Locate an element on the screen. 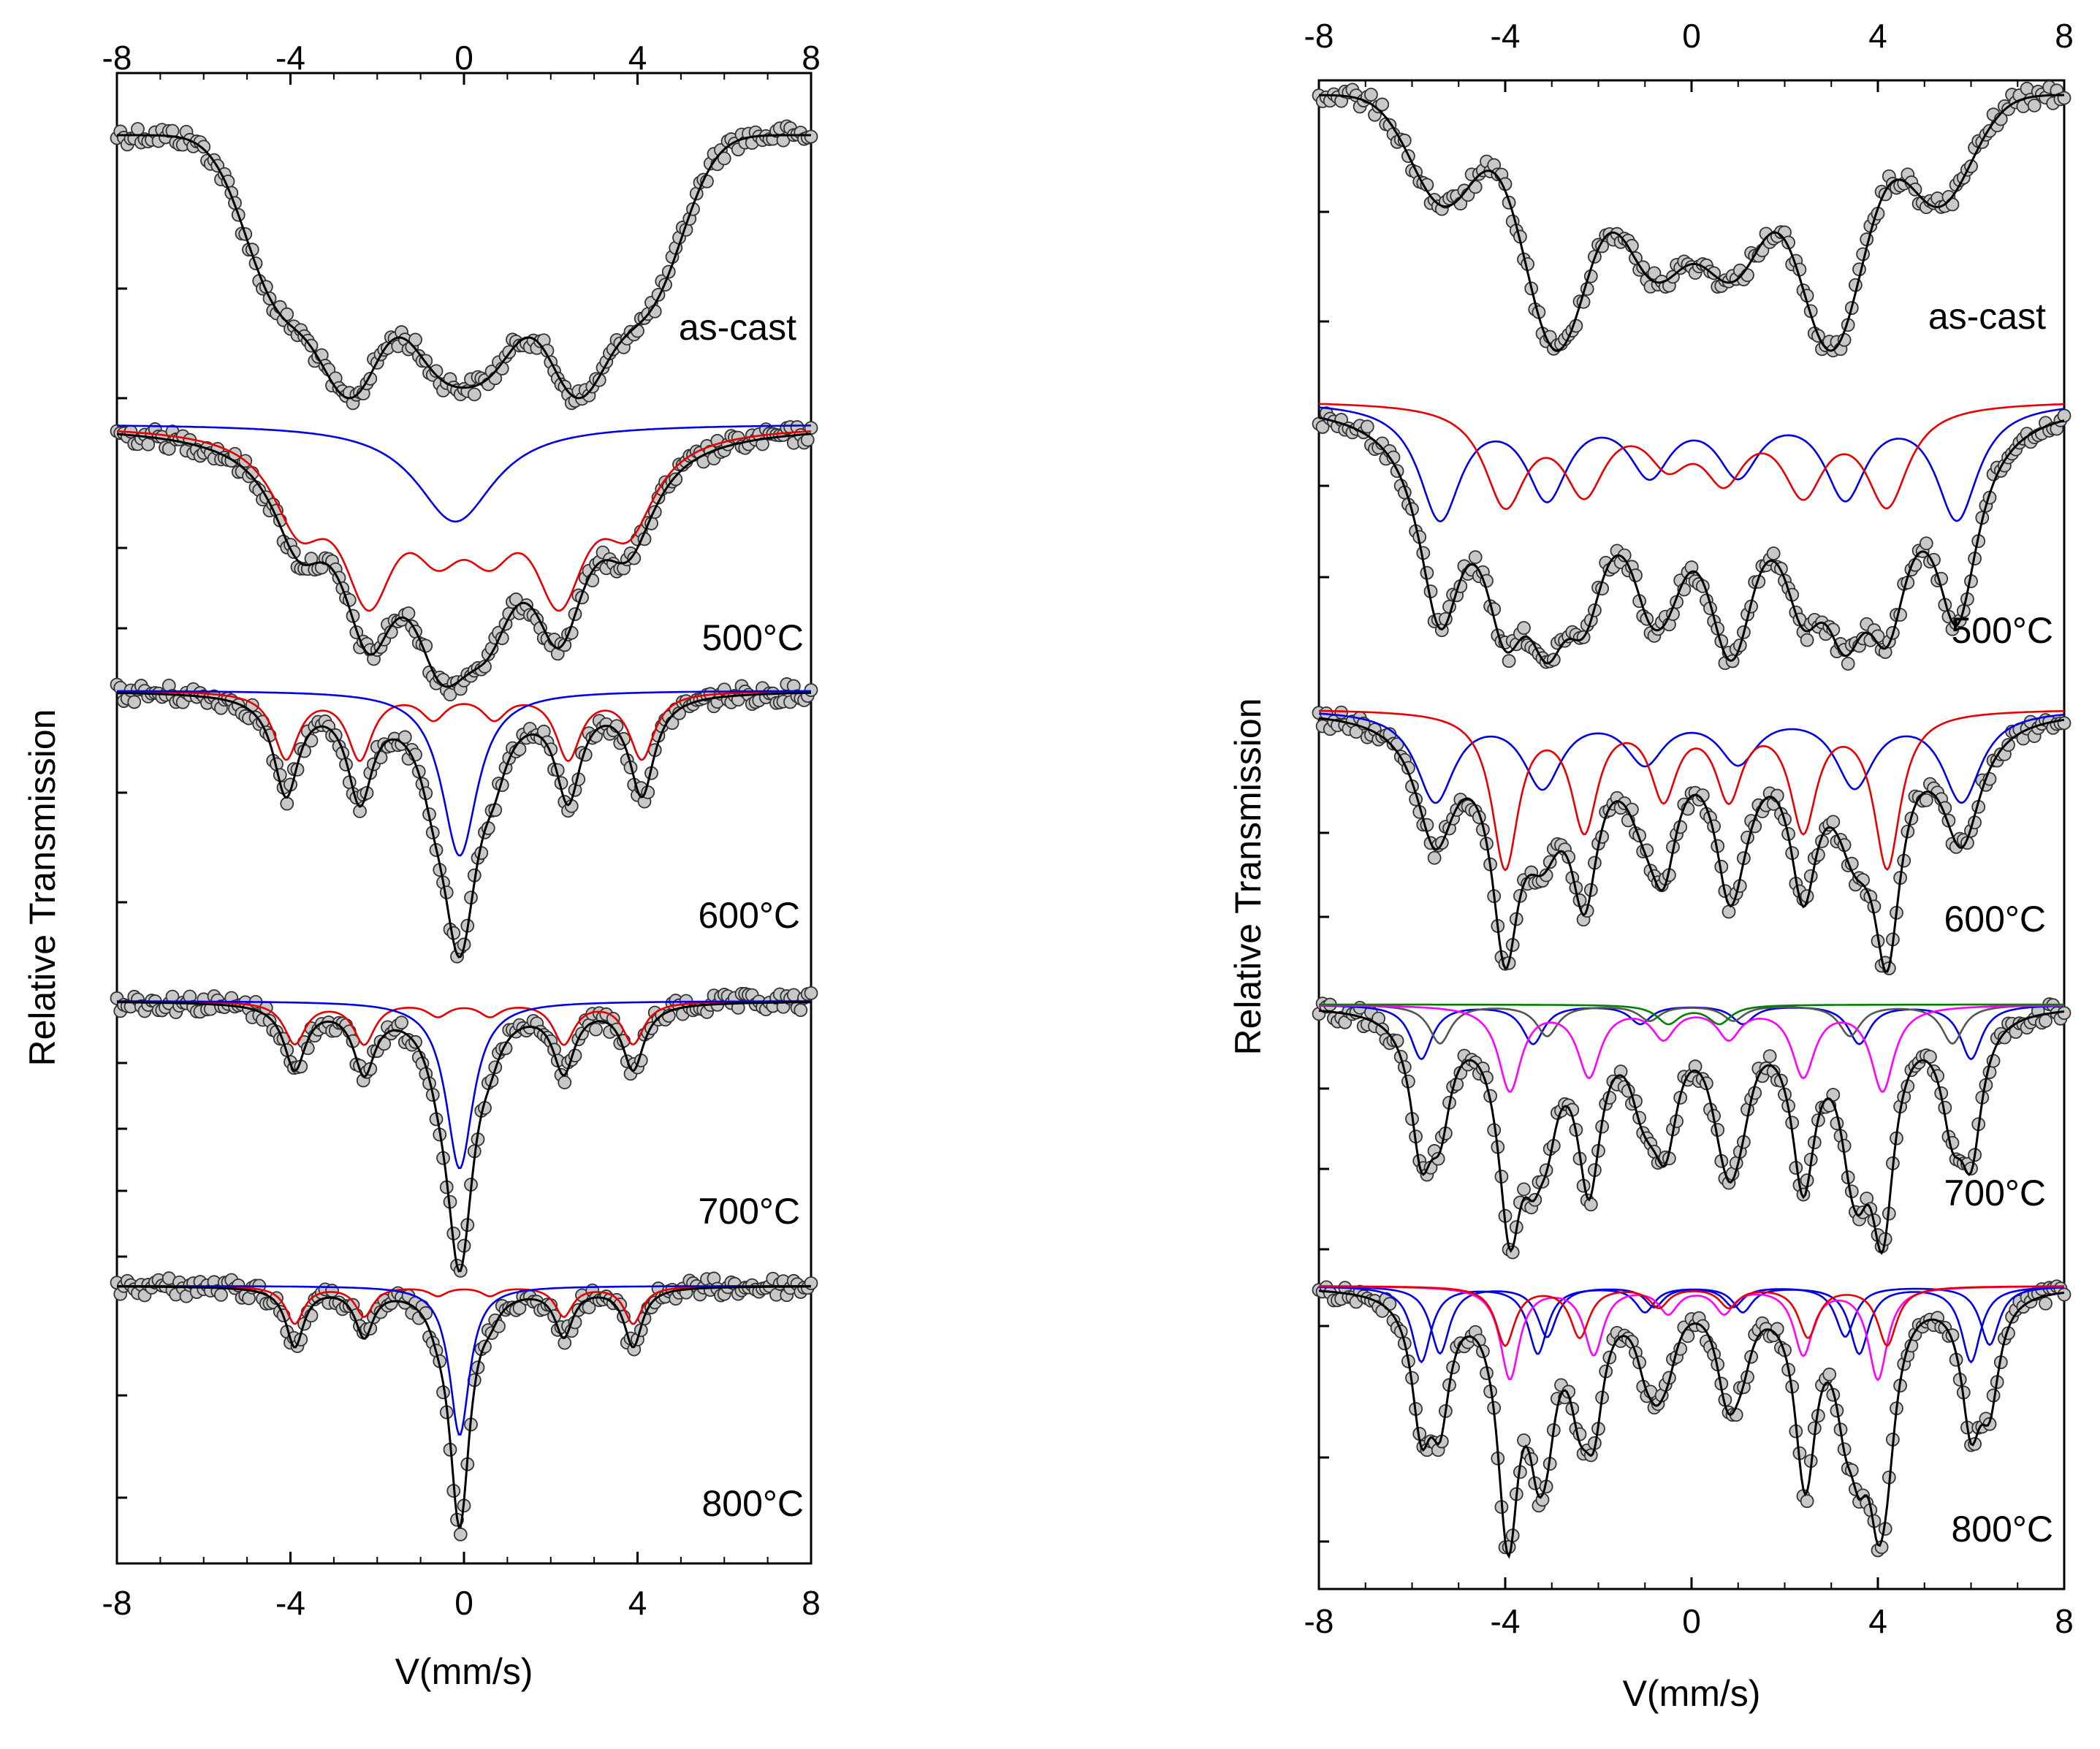 The image size is (2100, 1749). x-tick-label-top: 8 is located at coordinates (811, 58).